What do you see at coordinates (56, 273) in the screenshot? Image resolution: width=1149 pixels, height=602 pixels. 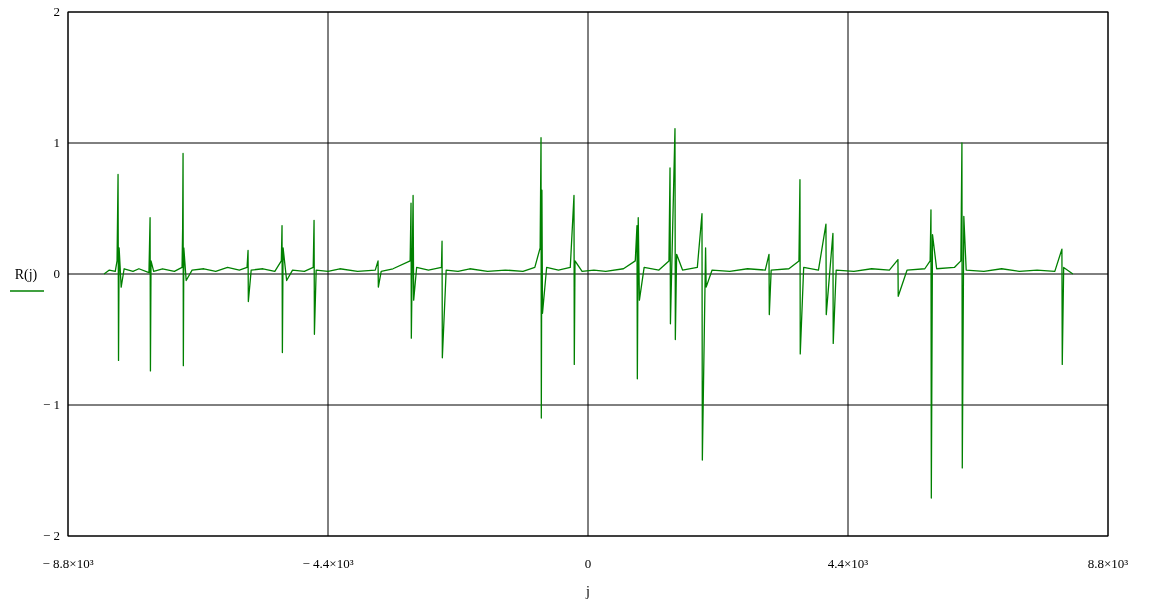 I see `y-tick-label: 0` at bounding box center [56, 273].